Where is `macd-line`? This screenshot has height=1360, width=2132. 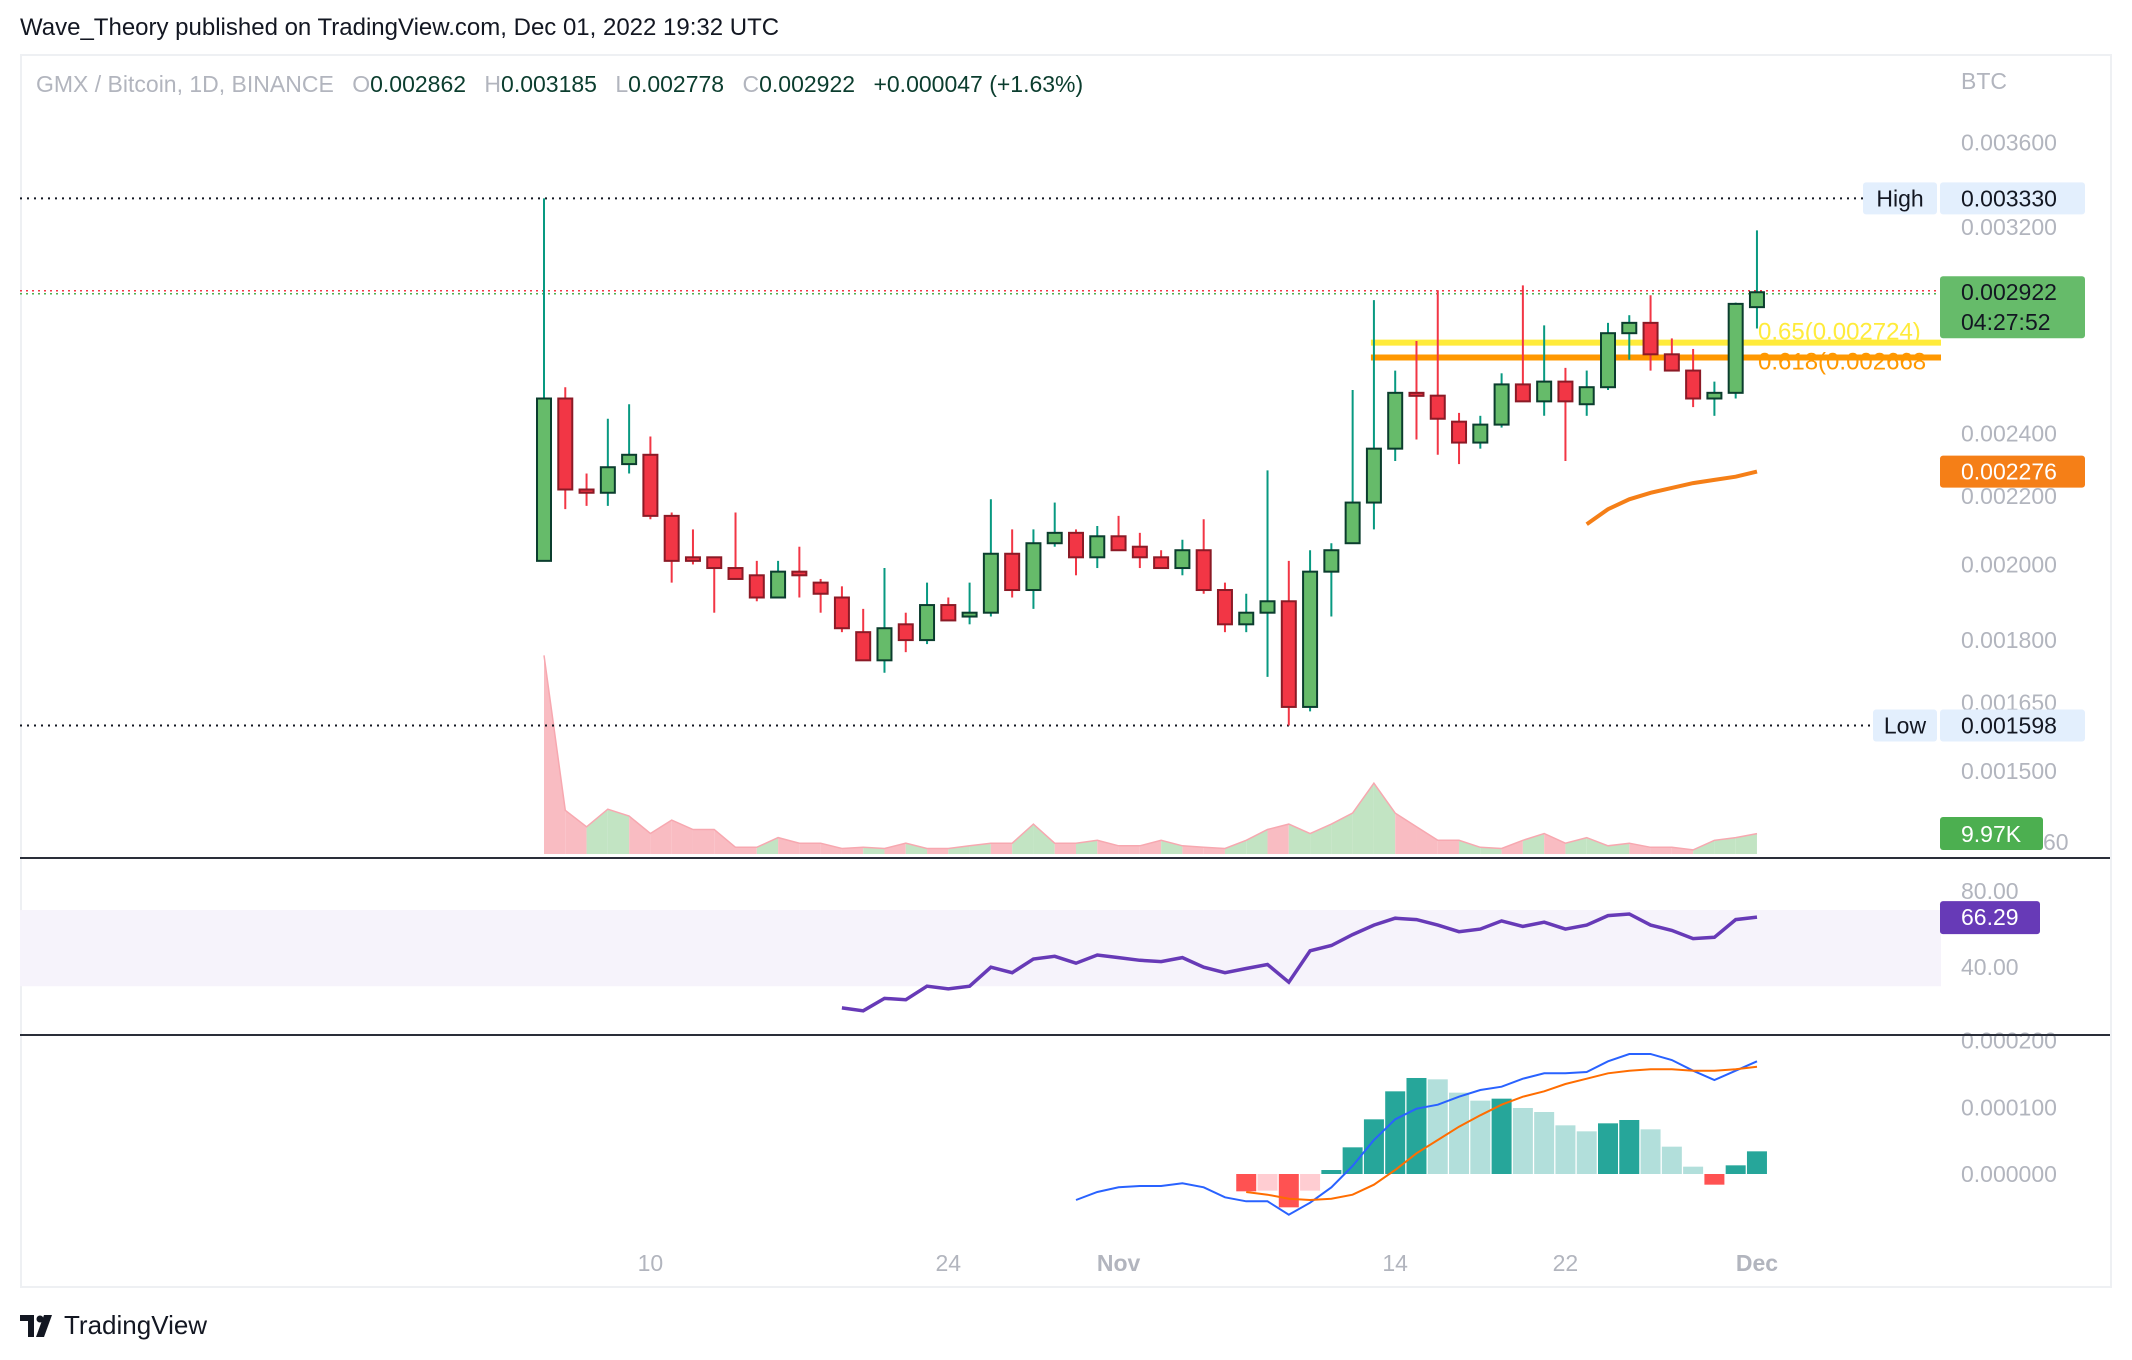 macd-line is located at coordinates (1416, 1134).